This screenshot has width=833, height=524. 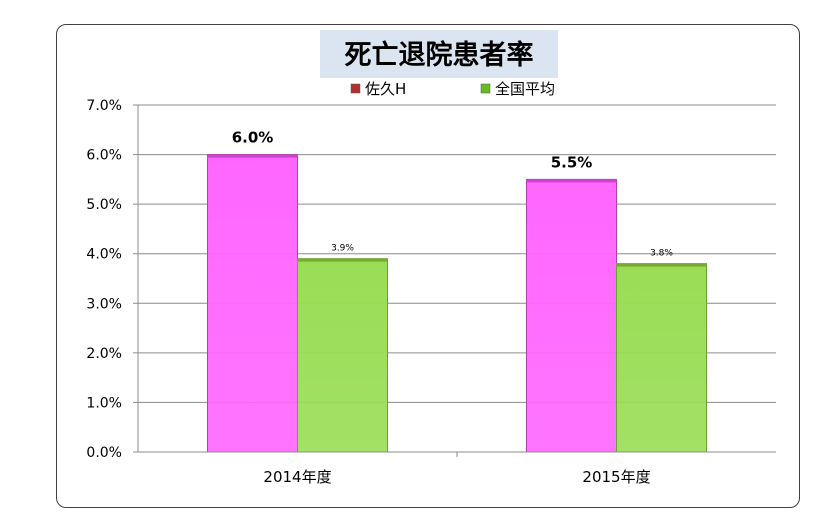 What do you see at coordinates (104, 255) in the screenshot?
I see `y-tick-label: 4.0%` at bounding box center [104, 255].